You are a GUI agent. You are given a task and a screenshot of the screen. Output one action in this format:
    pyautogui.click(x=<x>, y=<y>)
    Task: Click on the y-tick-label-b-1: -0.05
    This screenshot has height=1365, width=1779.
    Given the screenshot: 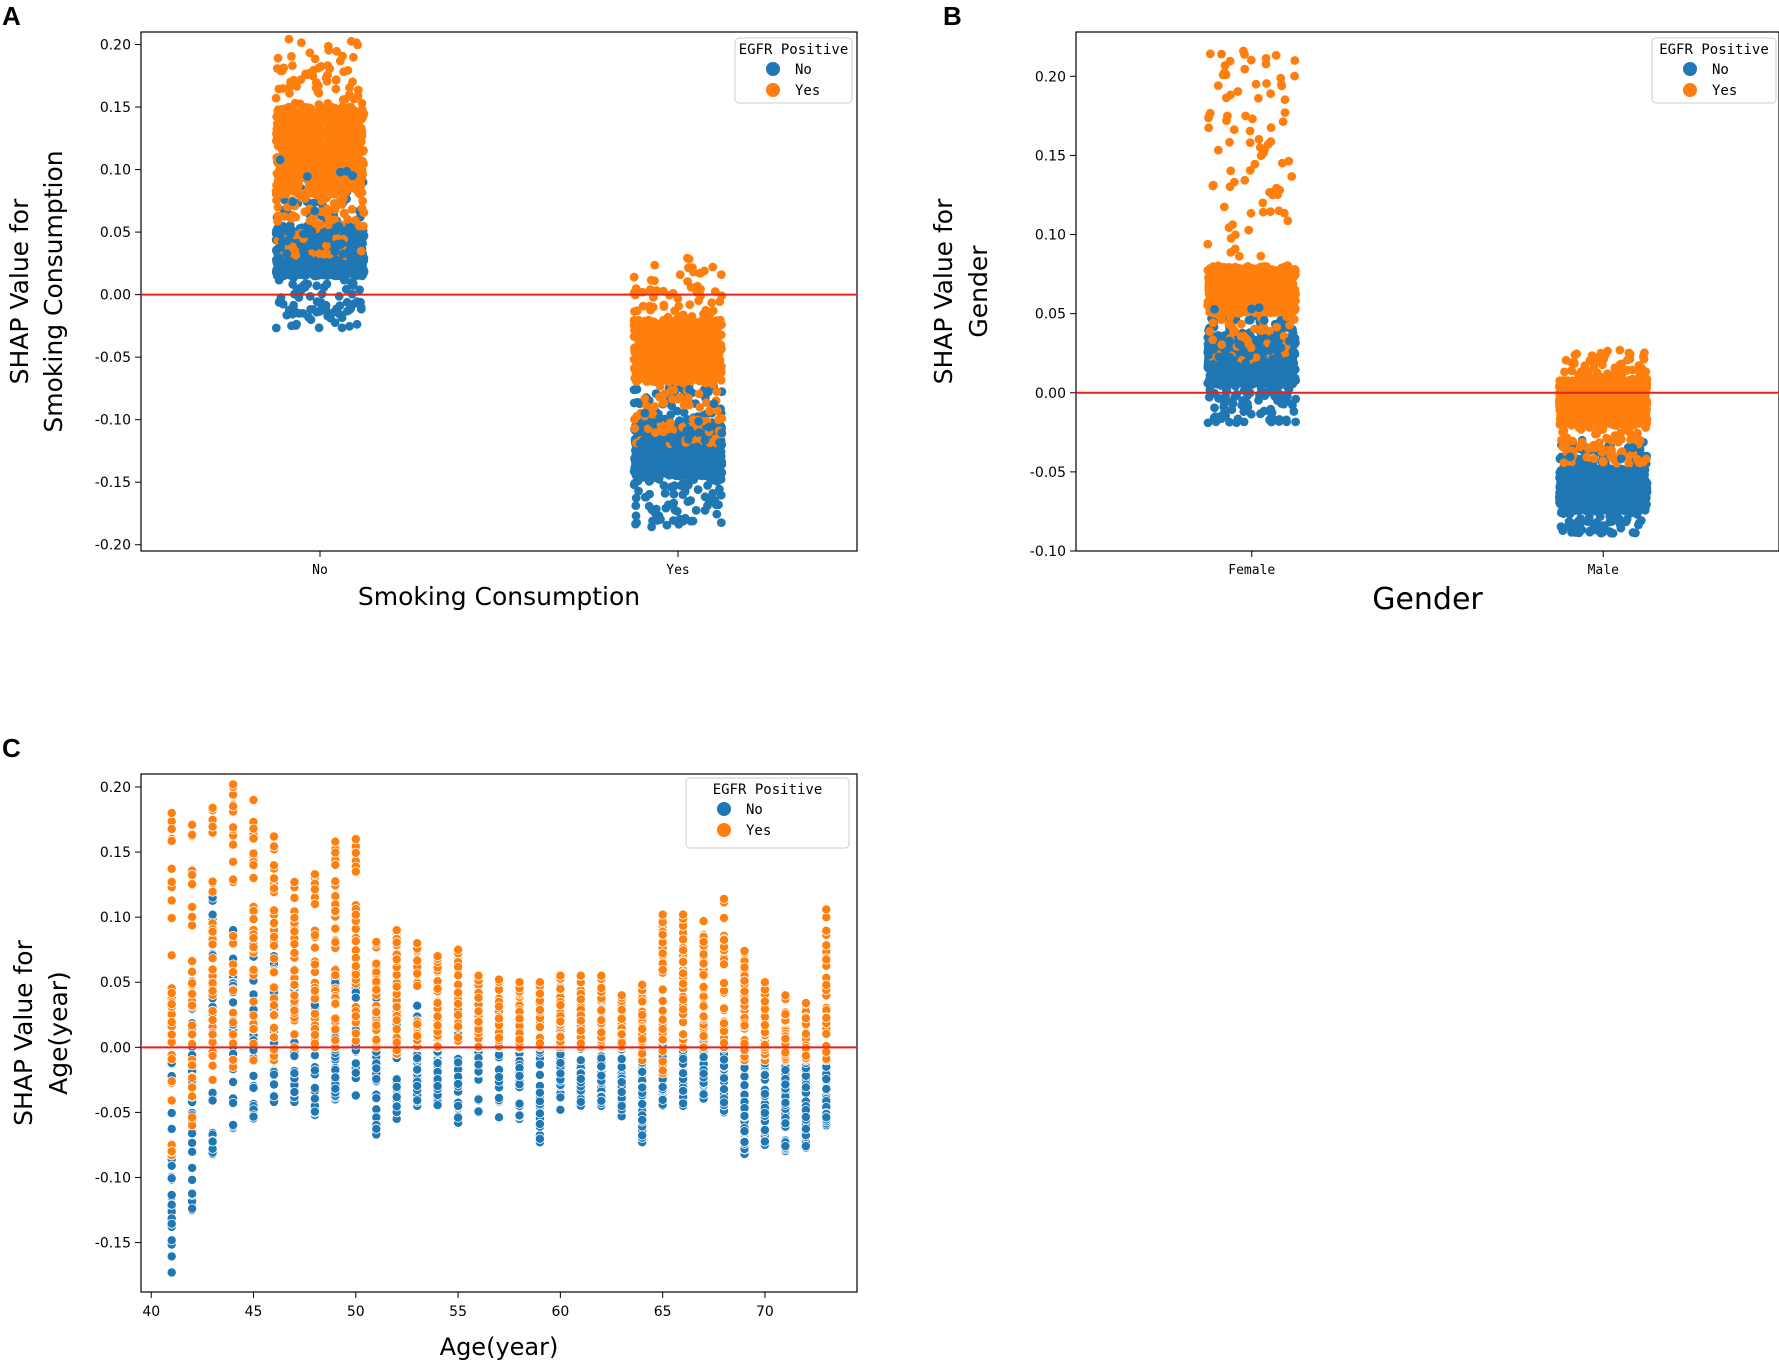 What is the action you would take?
    pyautogui.click(x=1048, y=473)
    